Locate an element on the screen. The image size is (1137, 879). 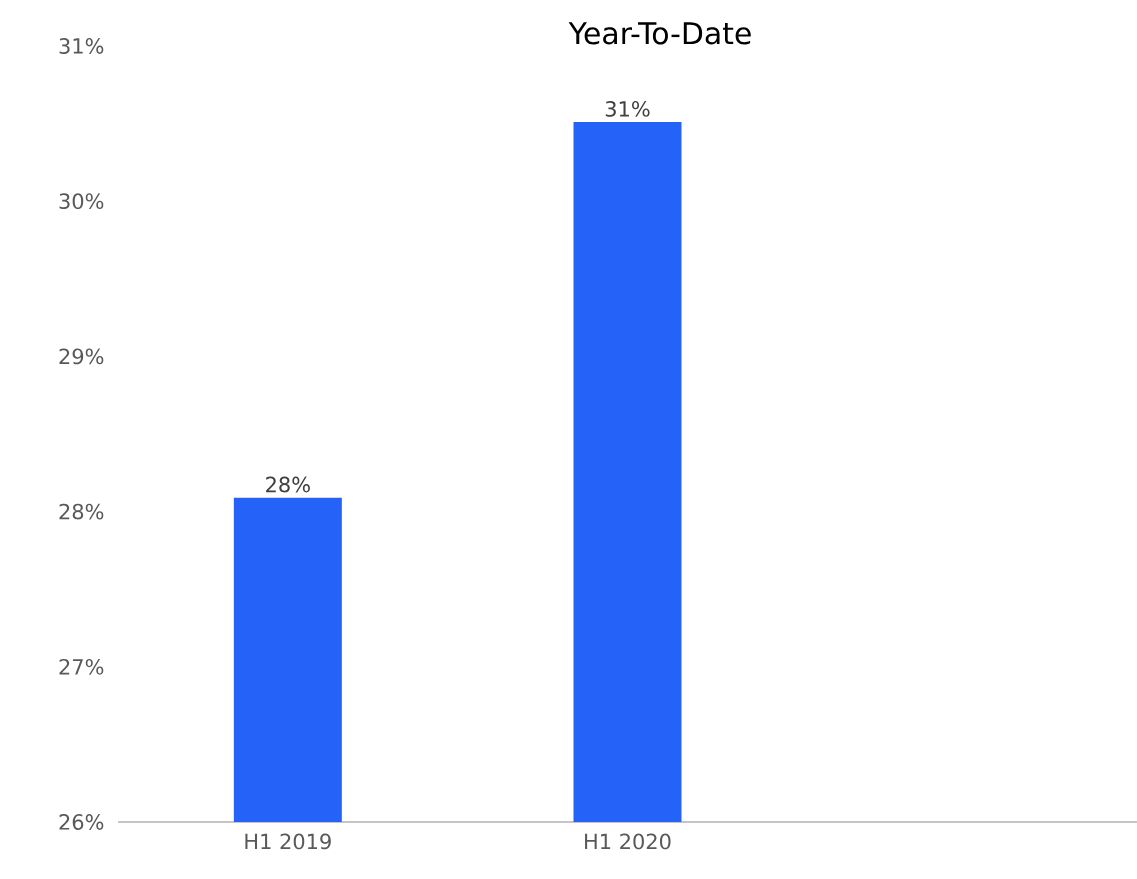
data-label: 28% is located at coordinates (288, 484).